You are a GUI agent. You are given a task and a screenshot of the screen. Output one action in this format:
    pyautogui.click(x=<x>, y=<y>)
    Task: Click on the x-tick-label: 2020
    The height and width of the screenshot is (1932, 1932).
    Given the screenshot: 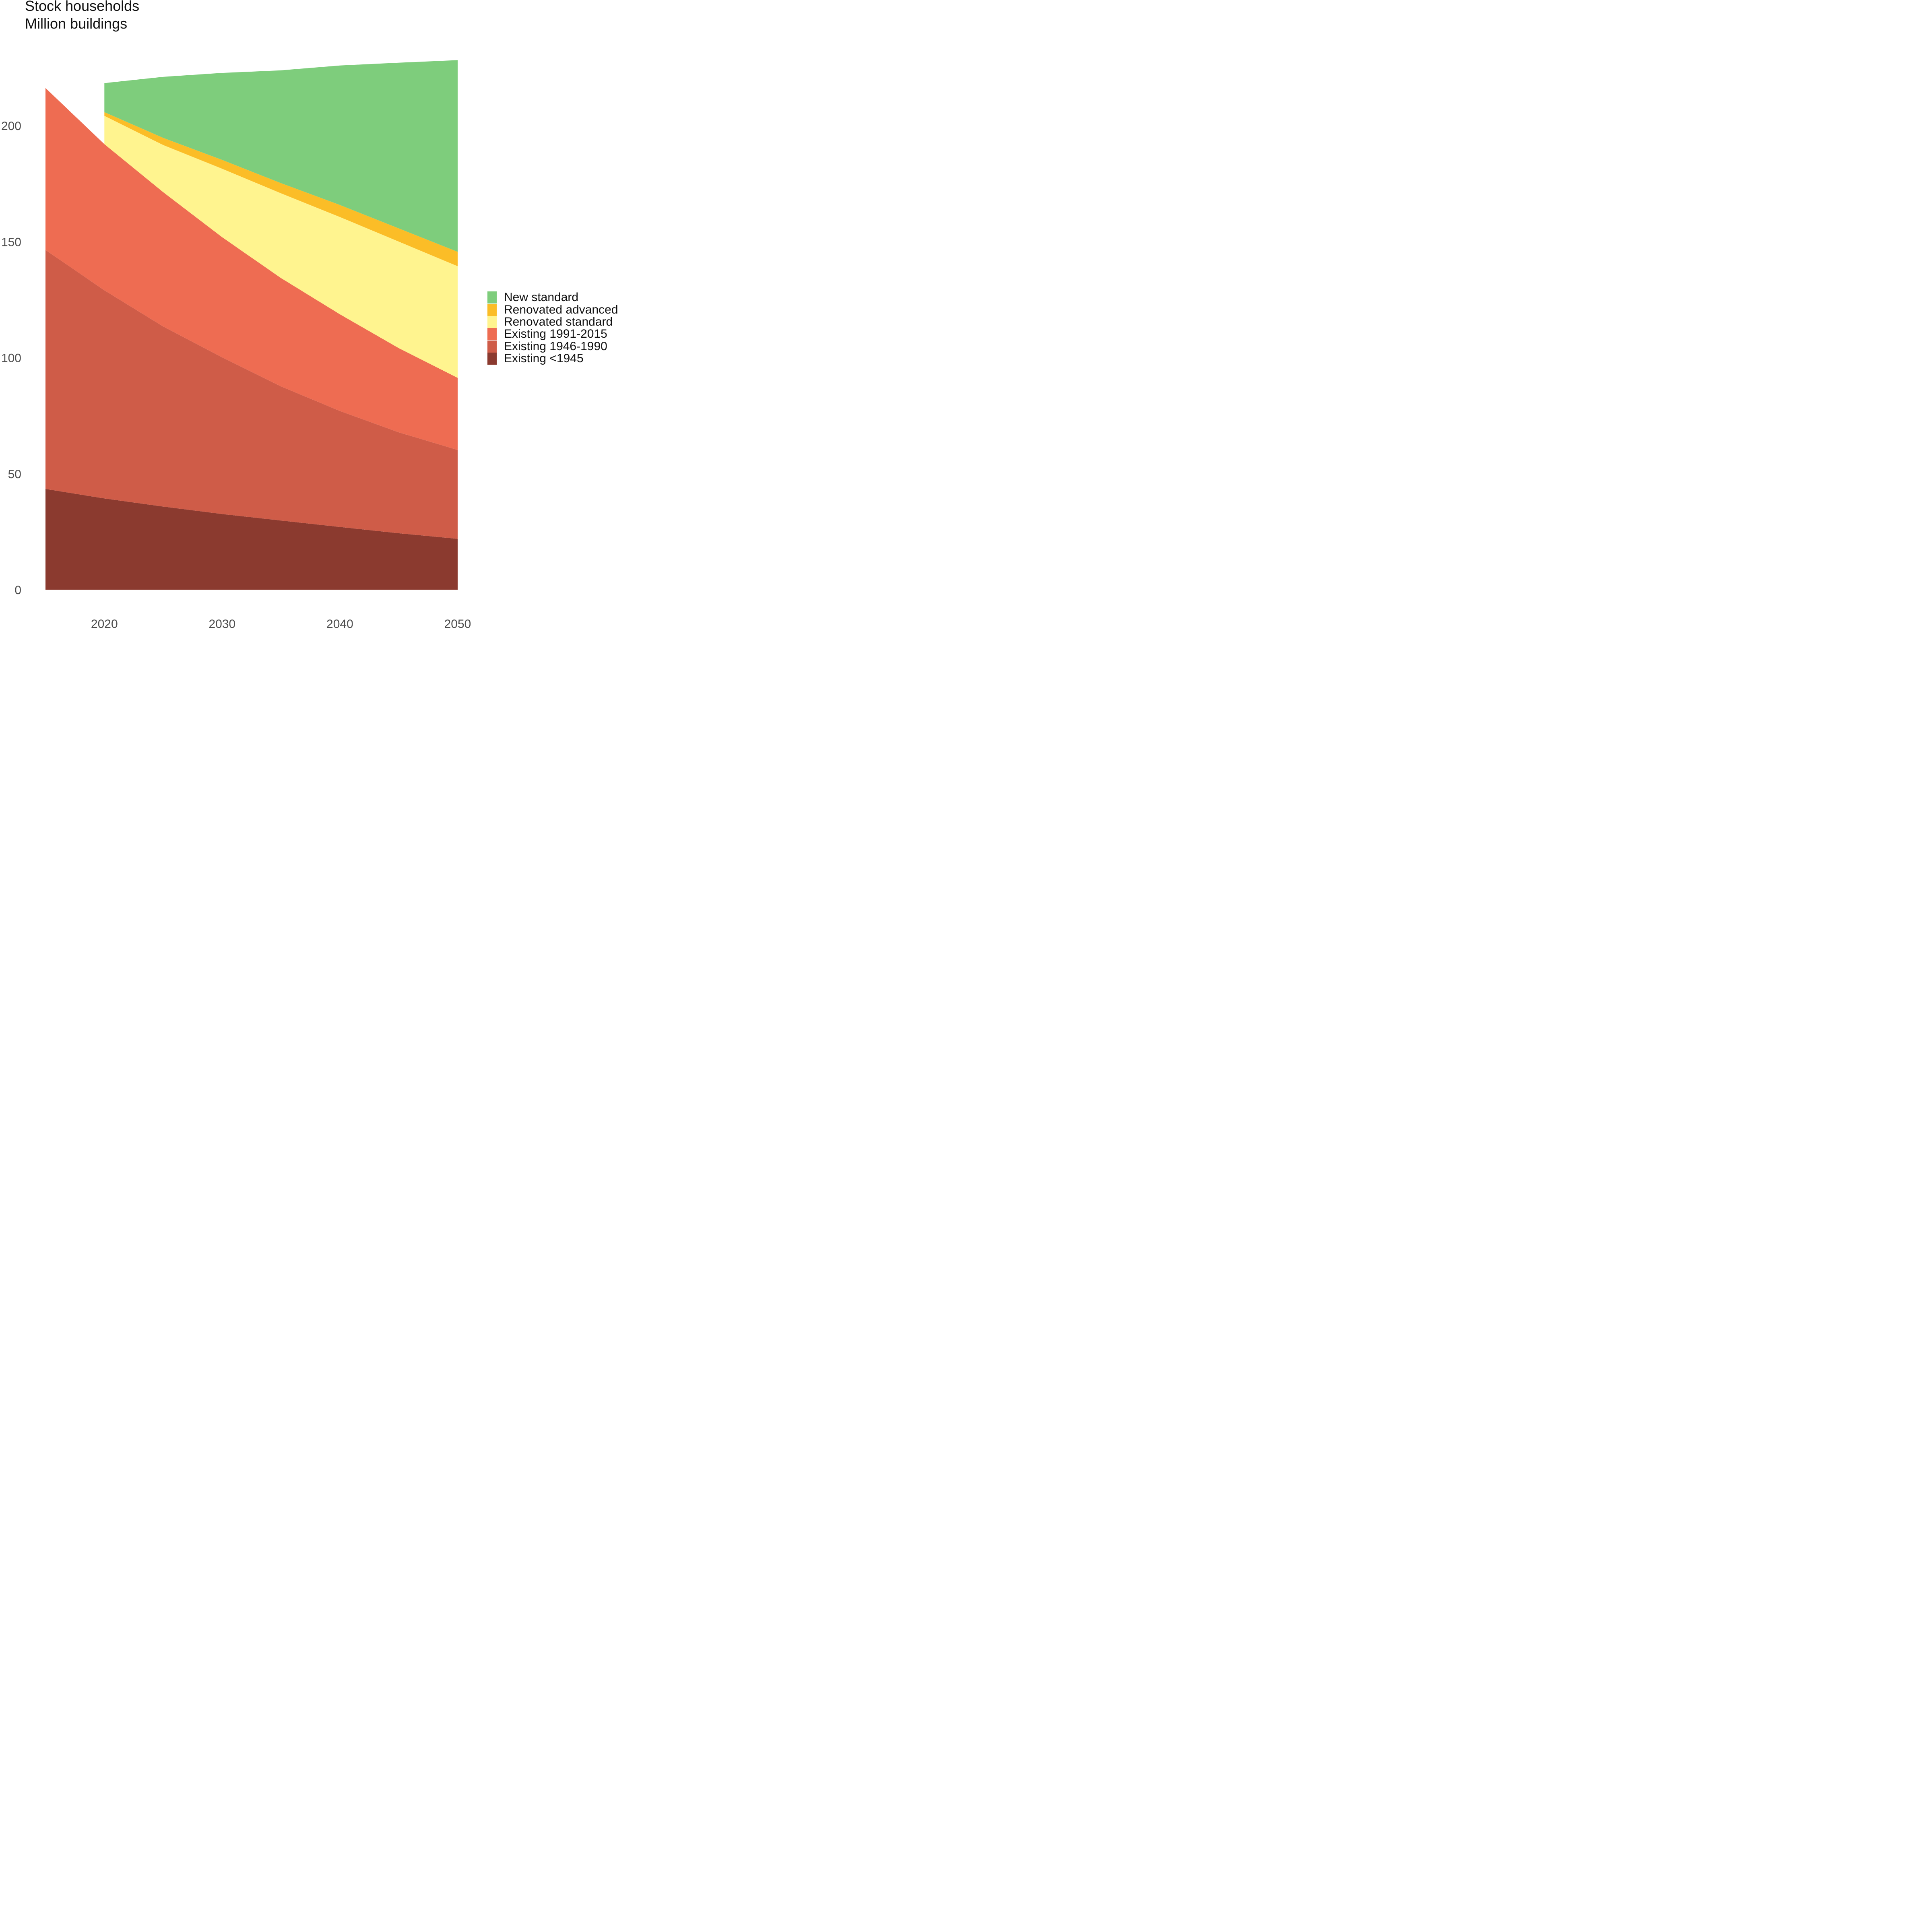 What is the action you would take?
    pyautogui.click(x=104, y=624)
    